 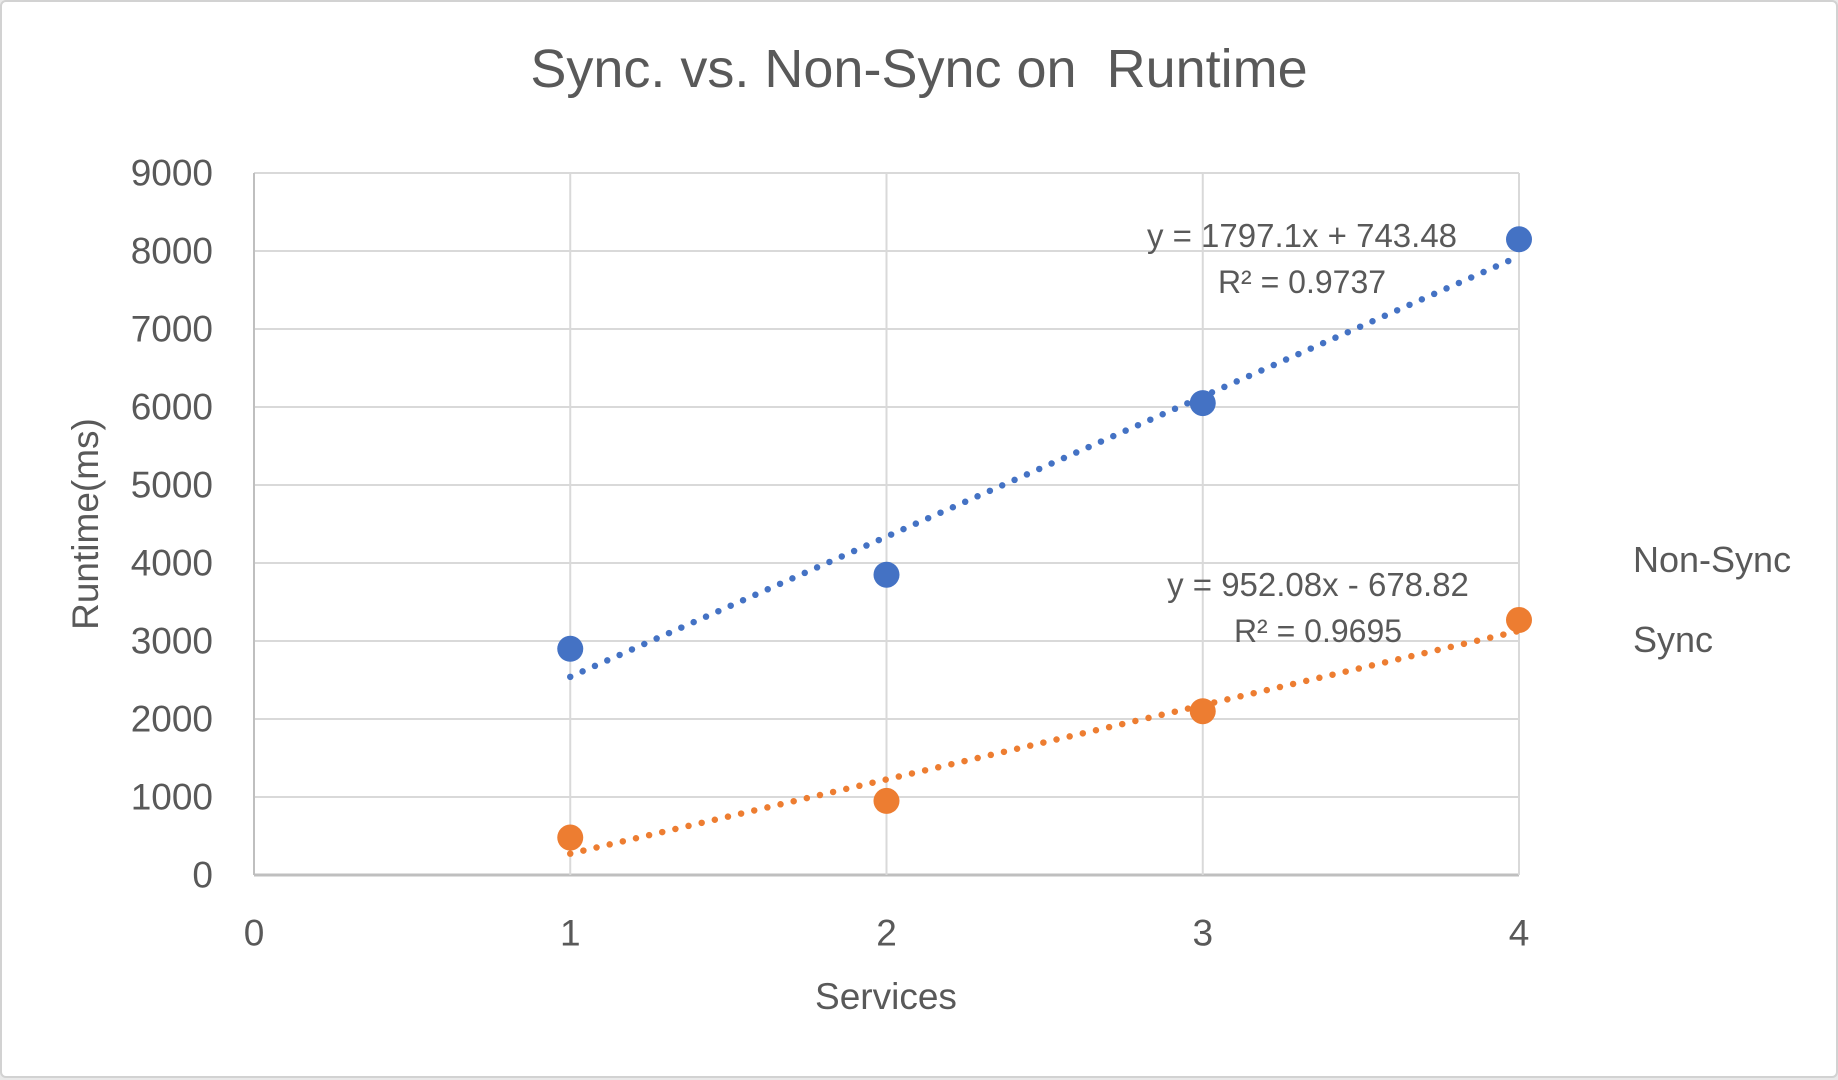 What do you see at coordinates (172, 641) in the screenshot?
I see `y-tick-label-3000: 3000` at bounding box center [172, 641].